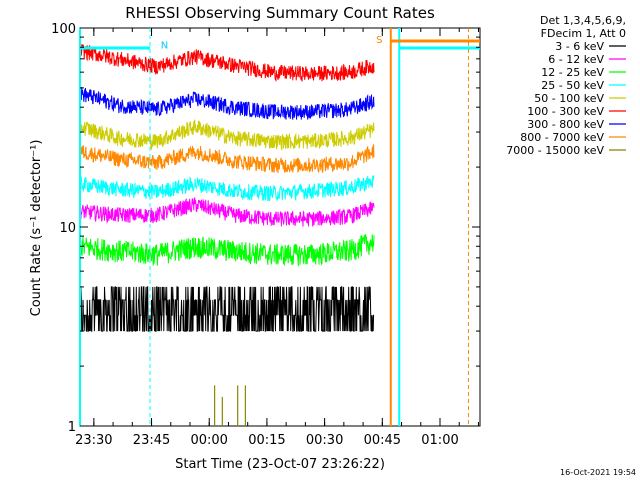  What do you see at coordinates (63, 29) in the screenshot?
I see `y-tick-label: 100` at bounding box center [63, 29].